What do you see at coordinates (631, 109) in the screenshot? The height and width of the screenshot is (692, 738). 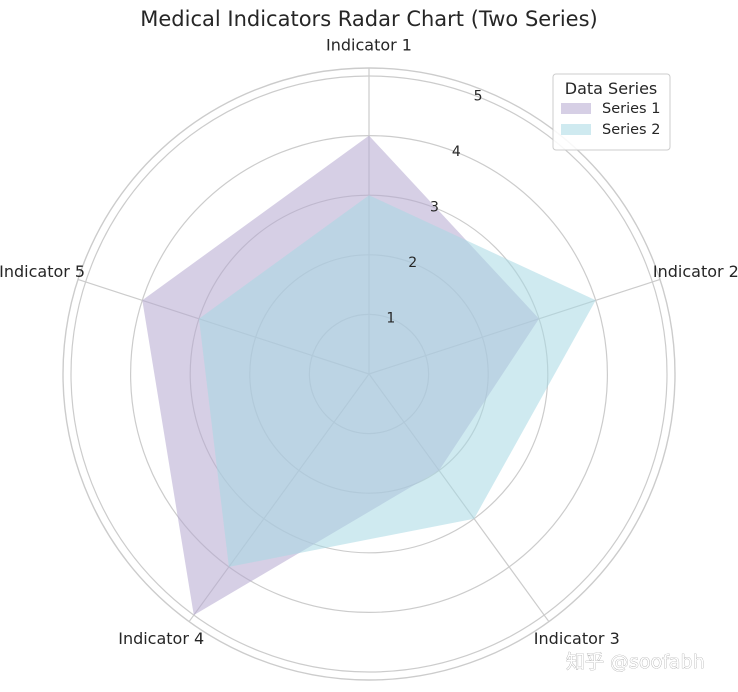 I see `legend-label-1: Series 1` at bounding box center [631, 109].